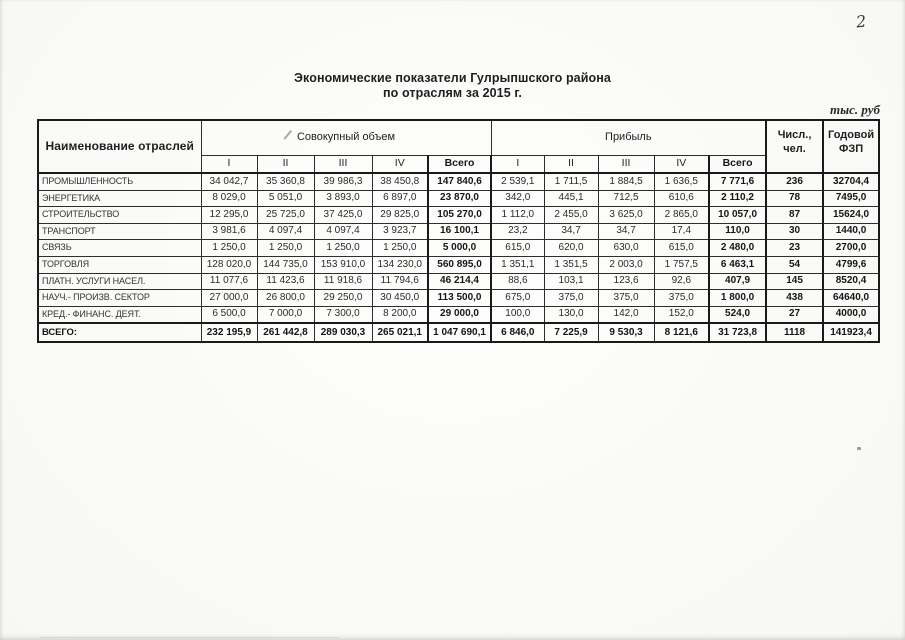  What do you see at coordinates (629, 137) in the screenshot?
I see `group-header-profit: Прибыль` at bounding box center [629, 137].